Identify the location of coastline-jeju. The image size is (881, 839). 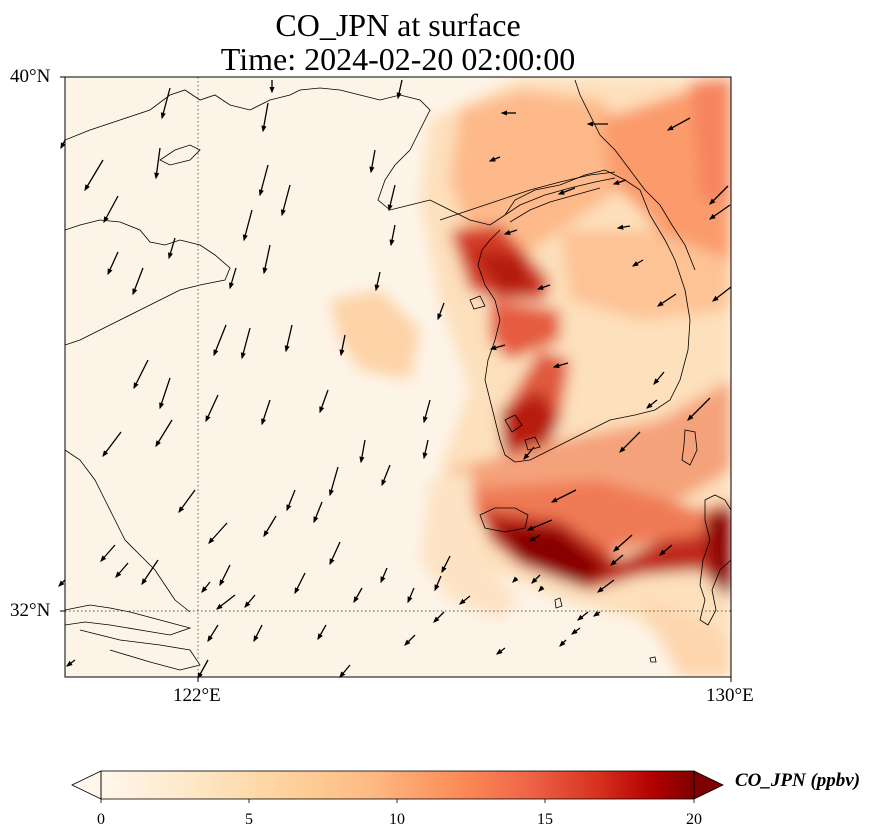
(504, 520).